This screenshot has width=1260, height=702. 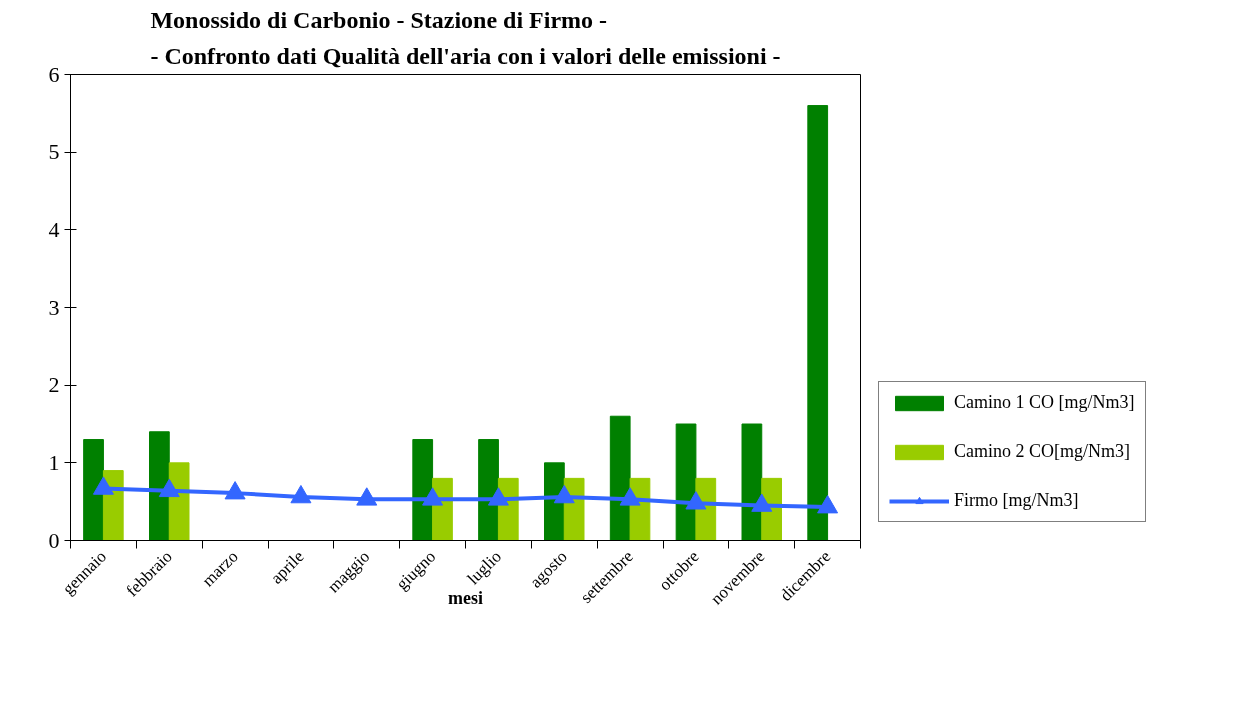 What do you see at coordinates (54, 307) in the screenshot?
I see `y-tick-label: 3` at bounding box center [54, 307].